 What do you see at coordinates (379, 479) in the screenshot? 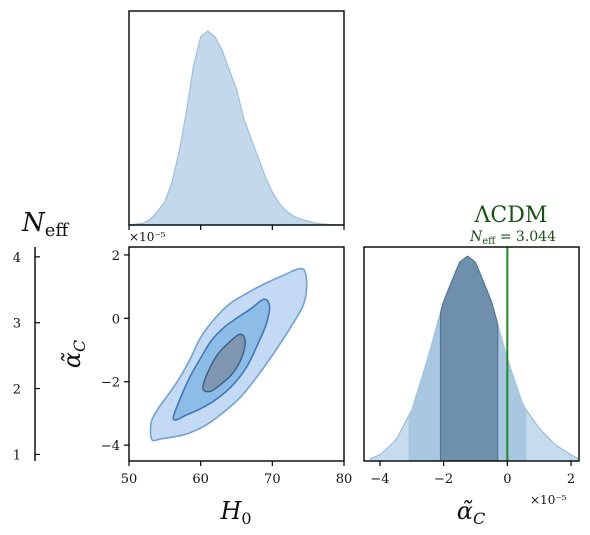
I see `alphac-x-tick-label-0: −4` at bounding box center [379, 479].